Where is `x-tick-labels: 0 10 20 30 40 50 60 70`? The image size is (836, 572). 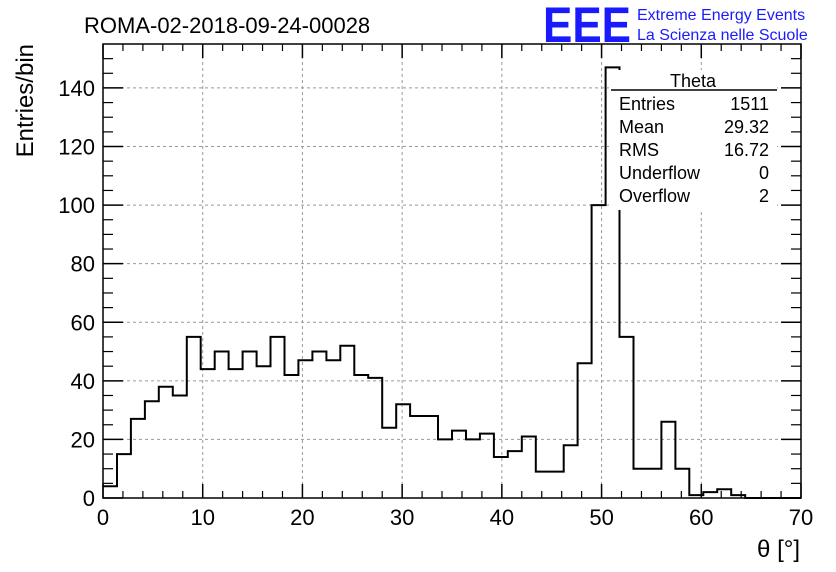
x-tick-labels: 0 10 20 30 40 50 60 70 is located at coordinates (455, 517).